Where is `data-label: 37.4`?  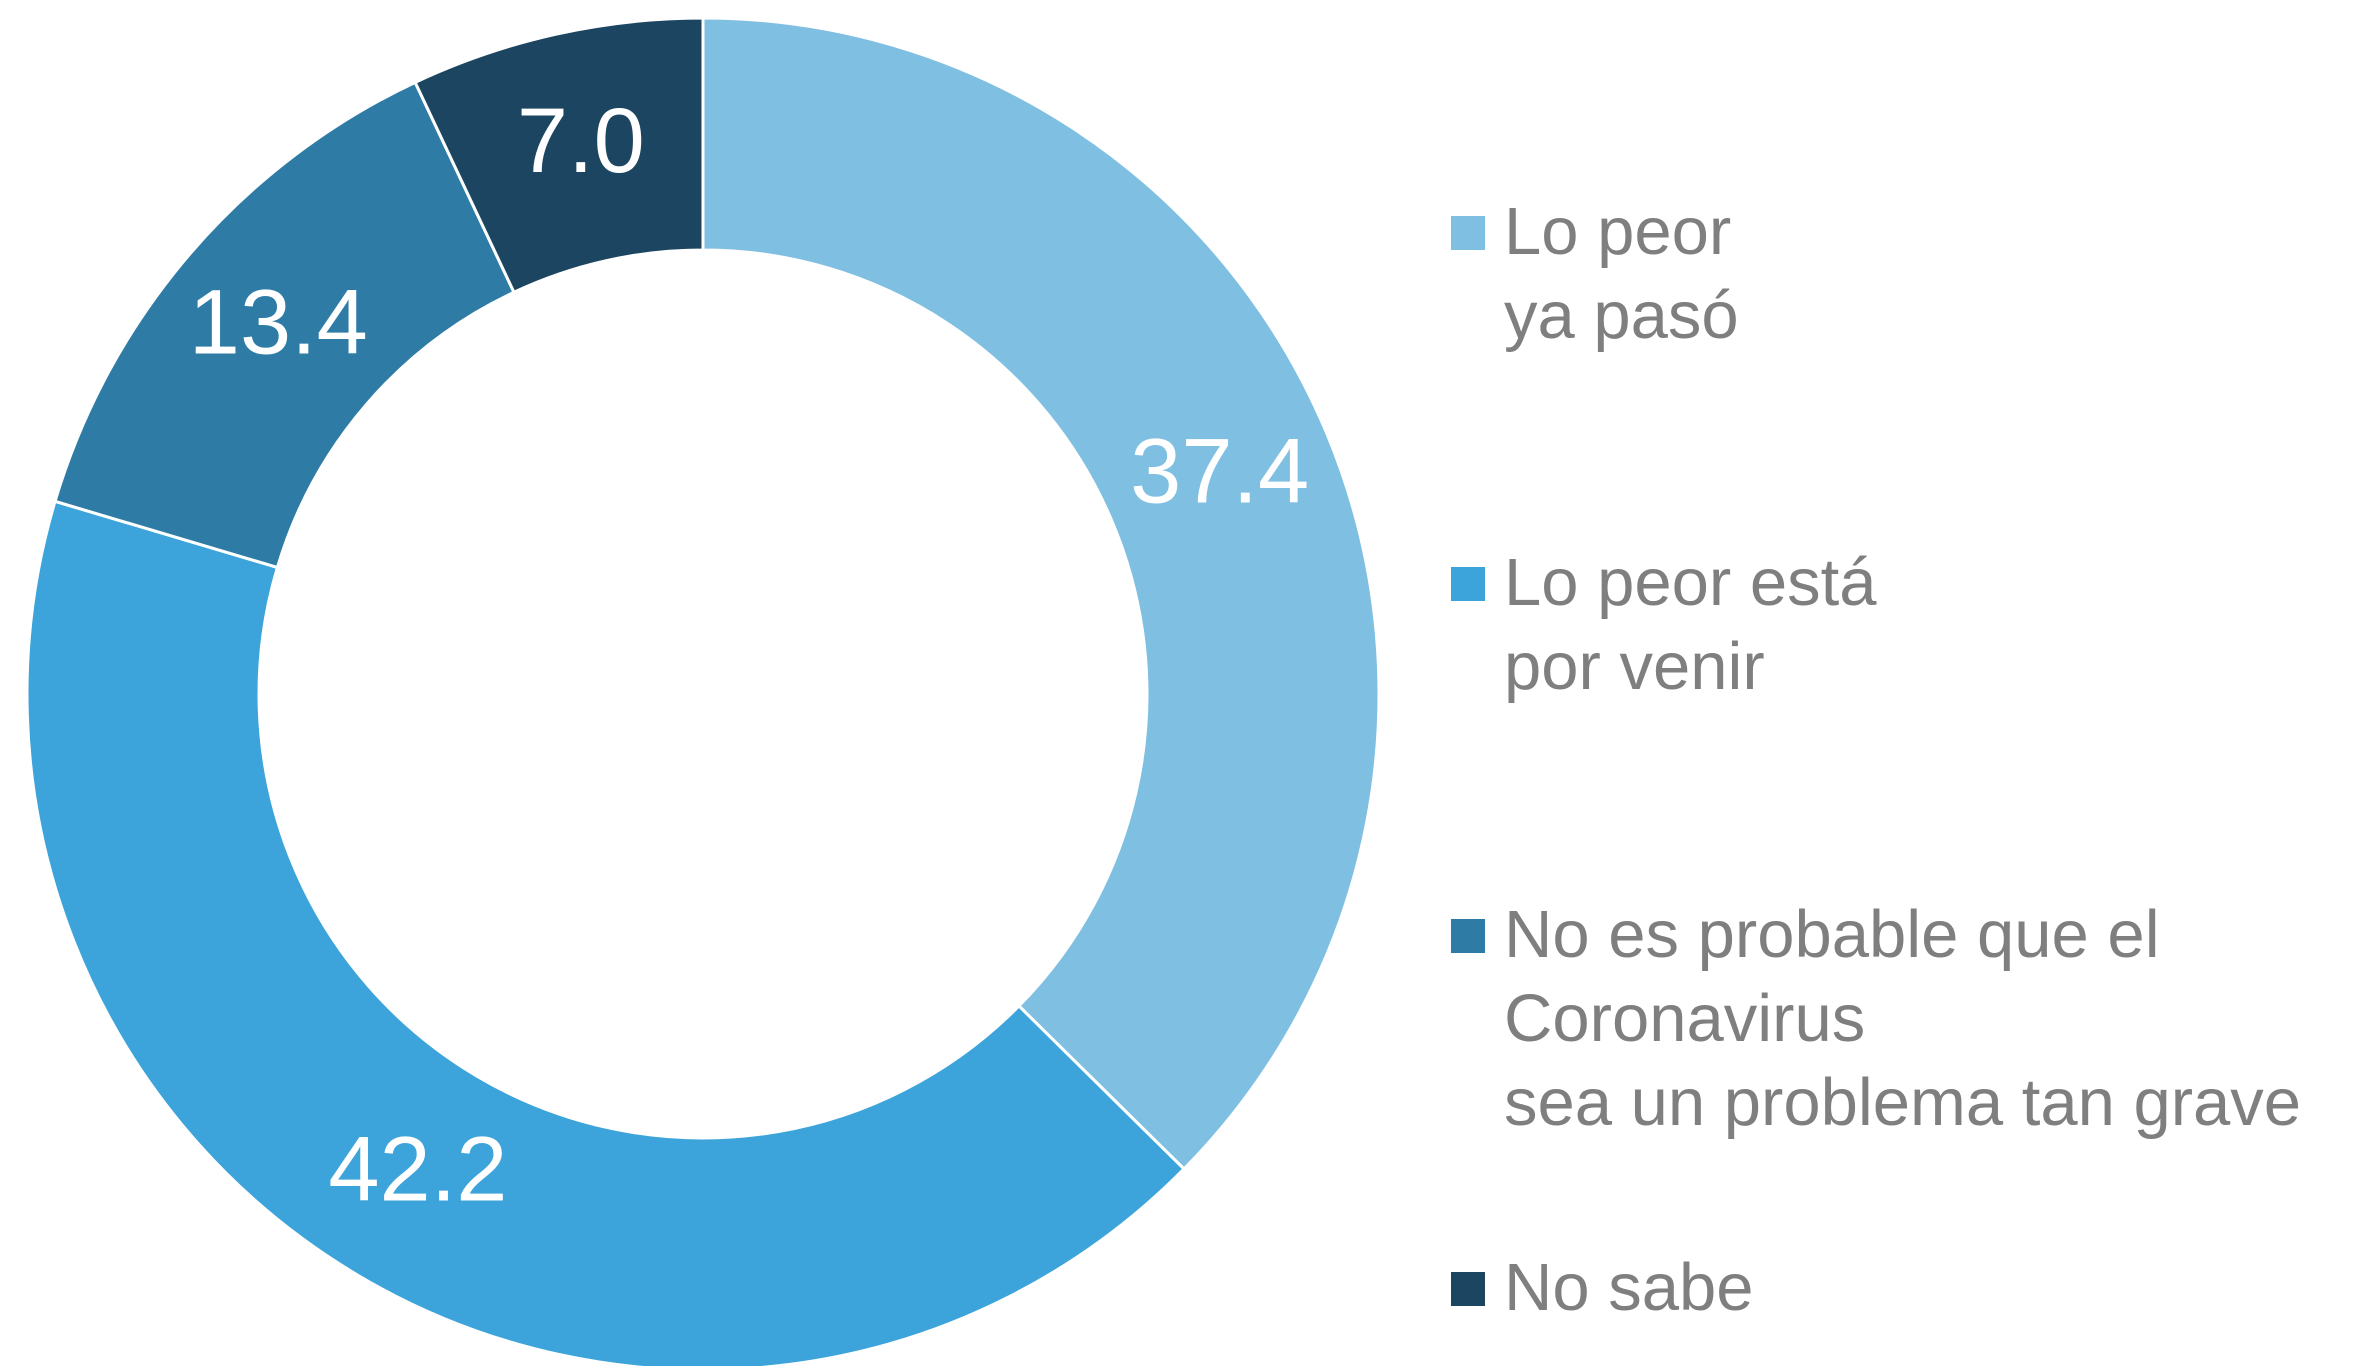 data-label: 37.4 is located at coordinates (1219, 471).